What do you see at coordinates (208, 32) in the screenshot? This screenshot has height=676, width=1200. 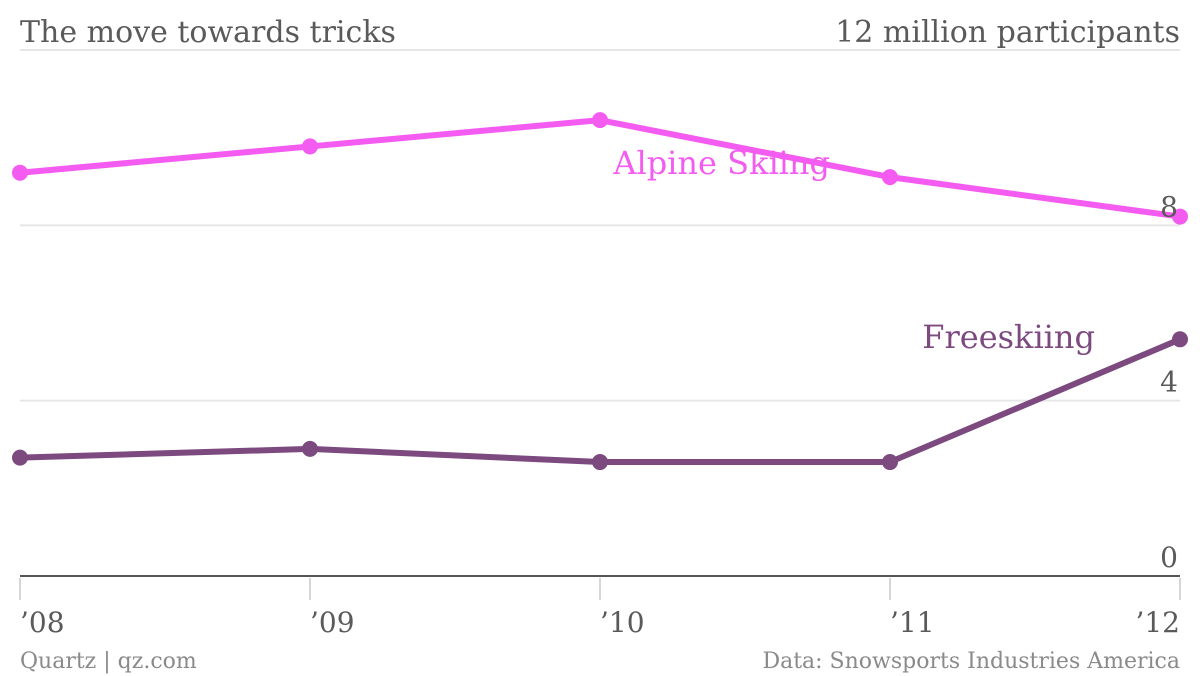 I see `chart-title: The move towards tricks` at bounding box center [208, 32].